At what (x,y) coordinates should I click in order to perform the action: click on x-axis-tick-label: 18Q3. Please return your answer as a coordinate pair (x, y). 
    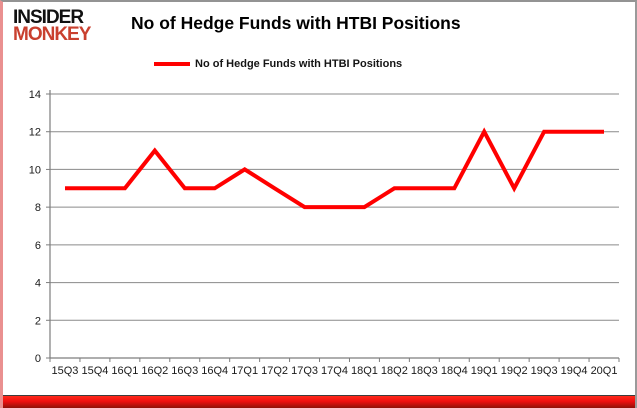
    Looking at the image, I should click on (424, 371).